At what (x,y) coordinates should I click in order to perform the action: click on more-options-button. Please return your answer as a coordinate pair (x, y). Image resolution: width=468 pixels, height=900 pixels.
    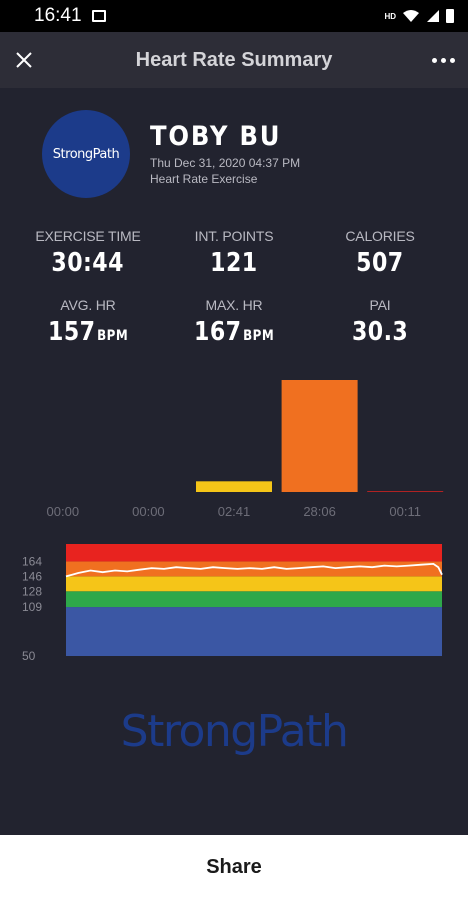
    Looking at the image, I should click on (443, 60).